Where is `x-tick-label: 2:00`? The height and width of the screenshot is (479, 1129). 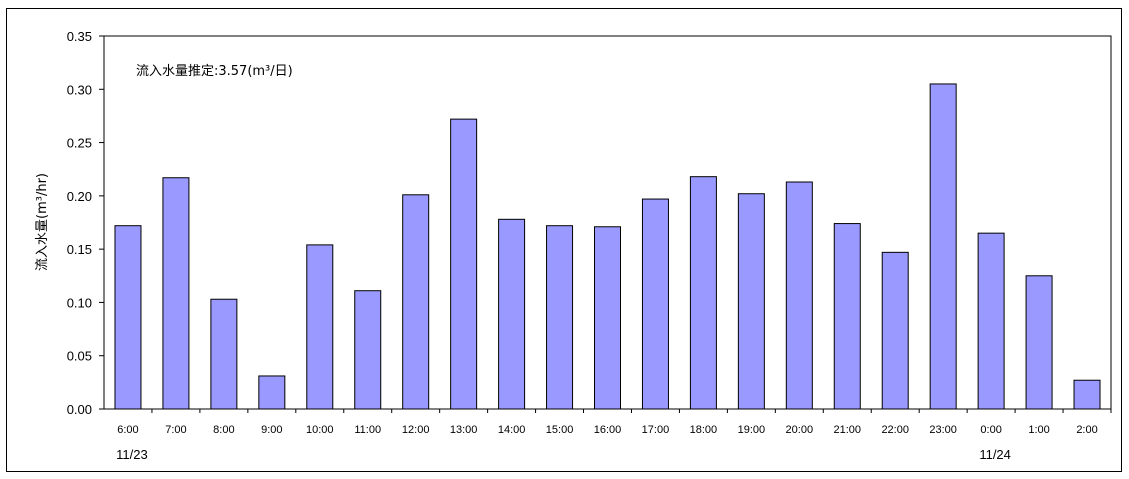
x-tick-label: 2:00 is located at coordinates (1086, 430).